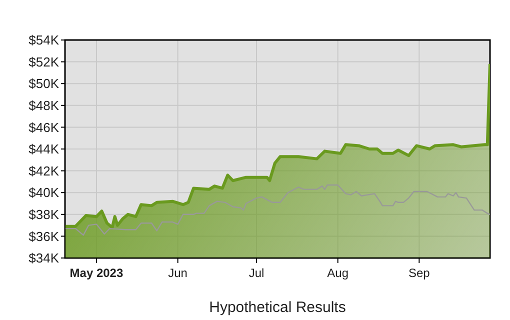 The height and width of the screenshot is (320, 510). What do you see at coordinates (44, 106) in the screenshot?
I see `y-tick-label: $48K` at bounding box center [44, 106].